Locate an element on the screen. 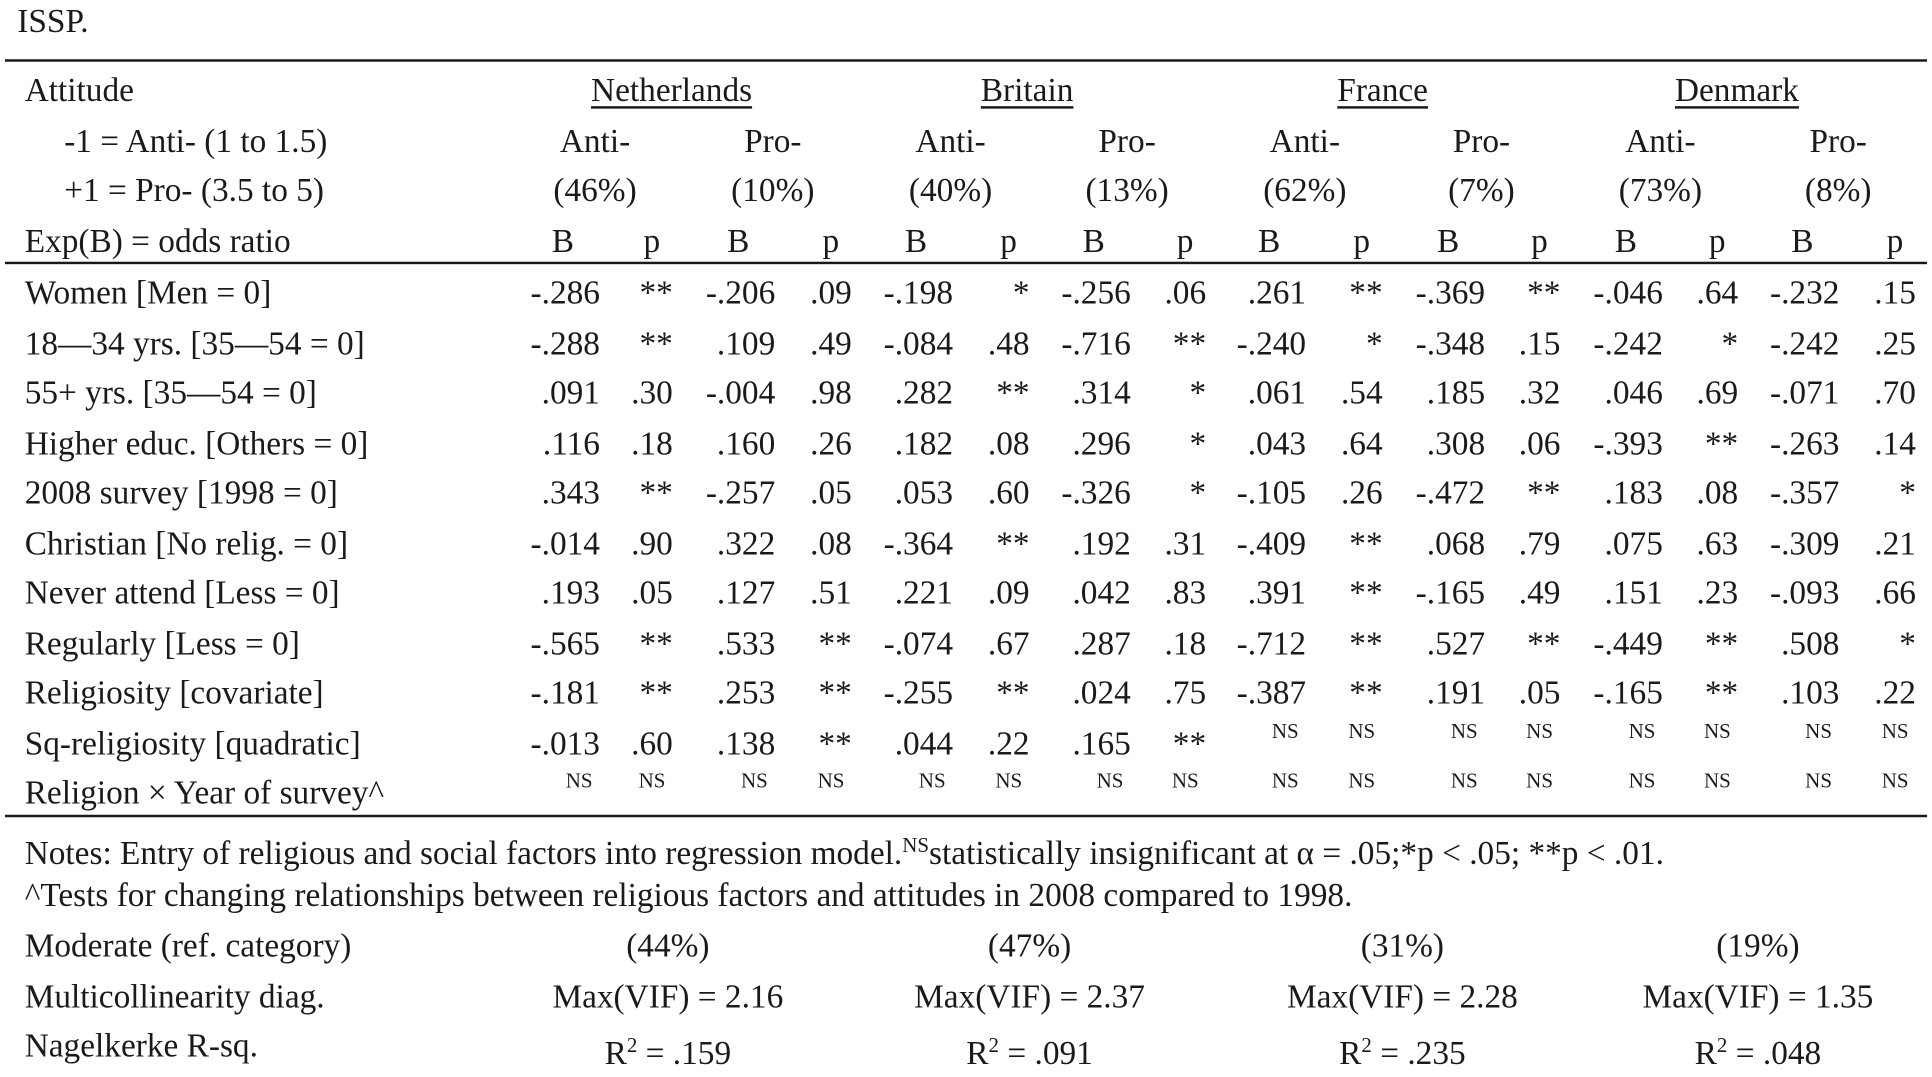 The height and width of the screenshot is (1077, 1932). coef-cell: .103 is located at coordinates (1810, 693).